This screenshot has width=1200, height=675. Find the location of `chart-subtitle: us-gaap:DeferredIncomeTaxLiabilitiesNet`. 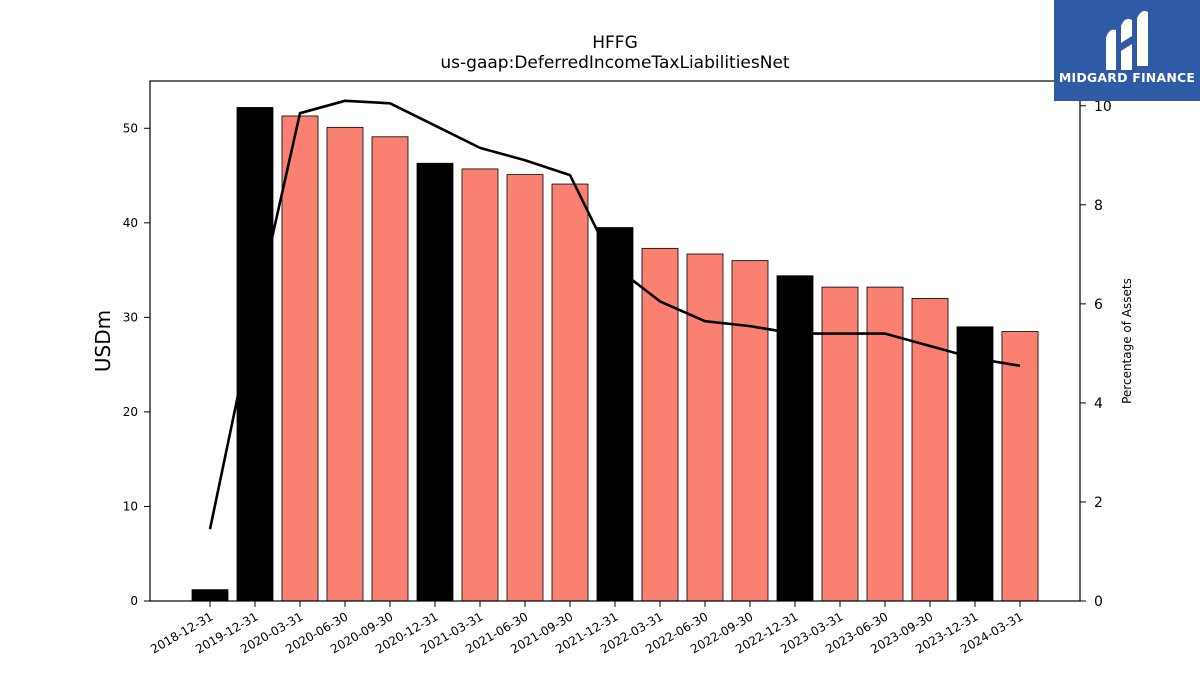

chart-subtitle: us-gaap:DeferredIncomeTaxLiabilitiesNet is located at coordinates (615, 63).